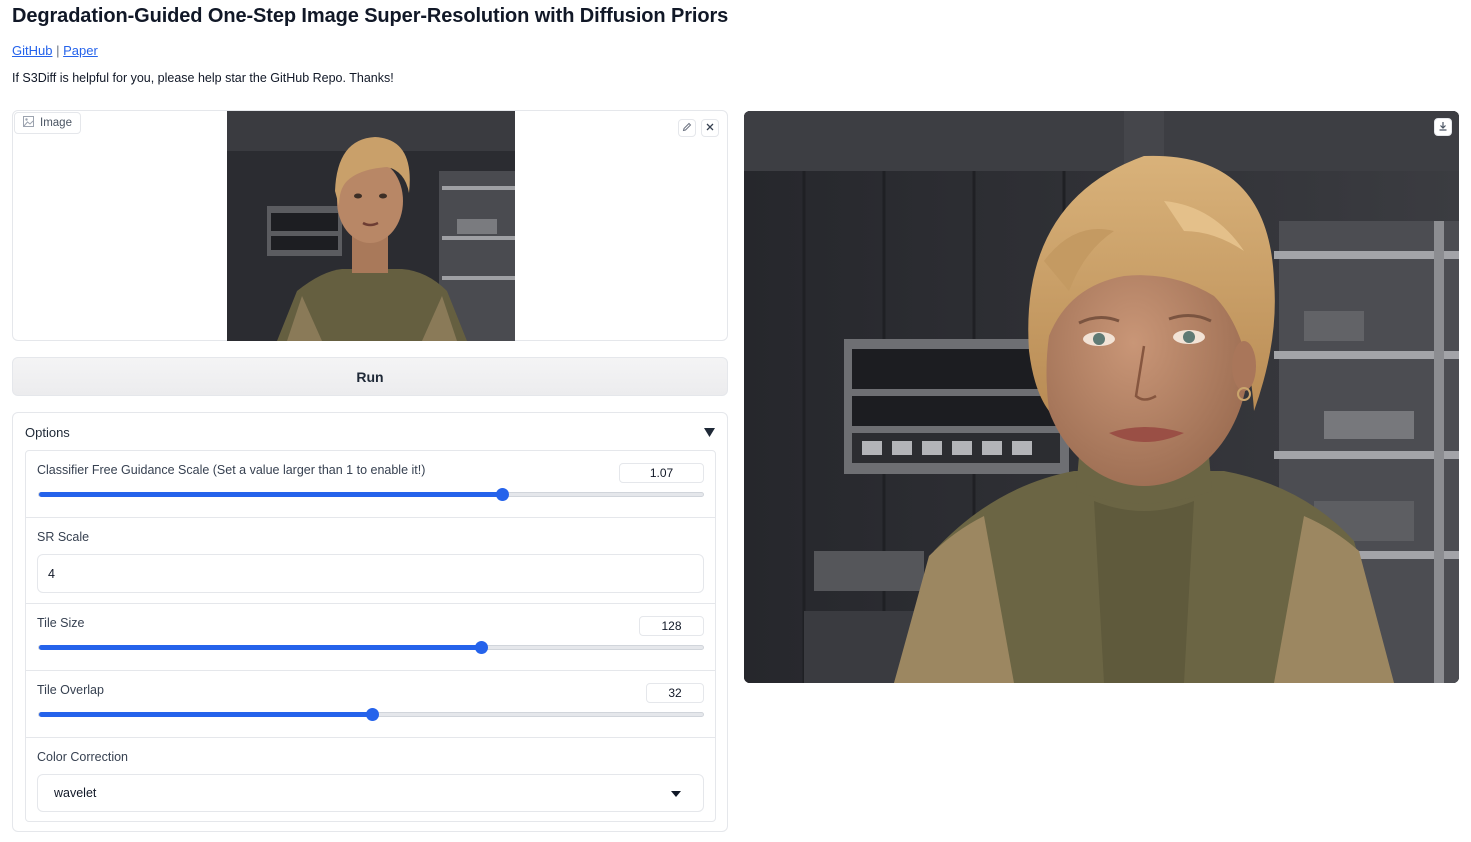 This screenshot has height=842, width=1471. I want to click on input-image, so click(371, 226).